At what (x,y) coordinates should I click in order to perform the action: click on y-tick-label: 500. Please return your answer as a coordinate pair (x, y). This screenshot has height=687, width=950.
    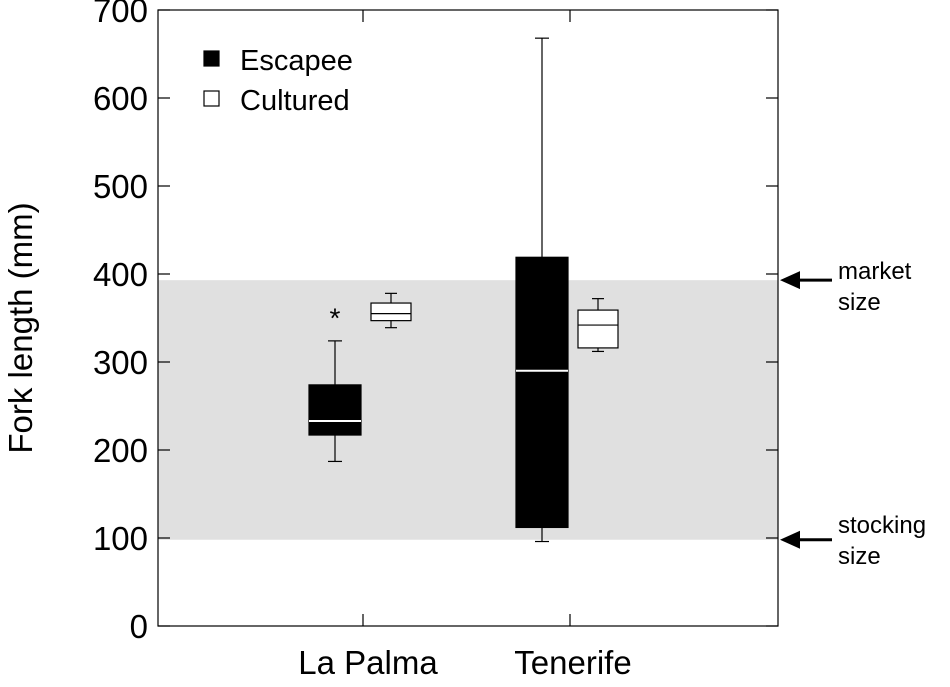
    Looking at the image, I should click on (120, 186).